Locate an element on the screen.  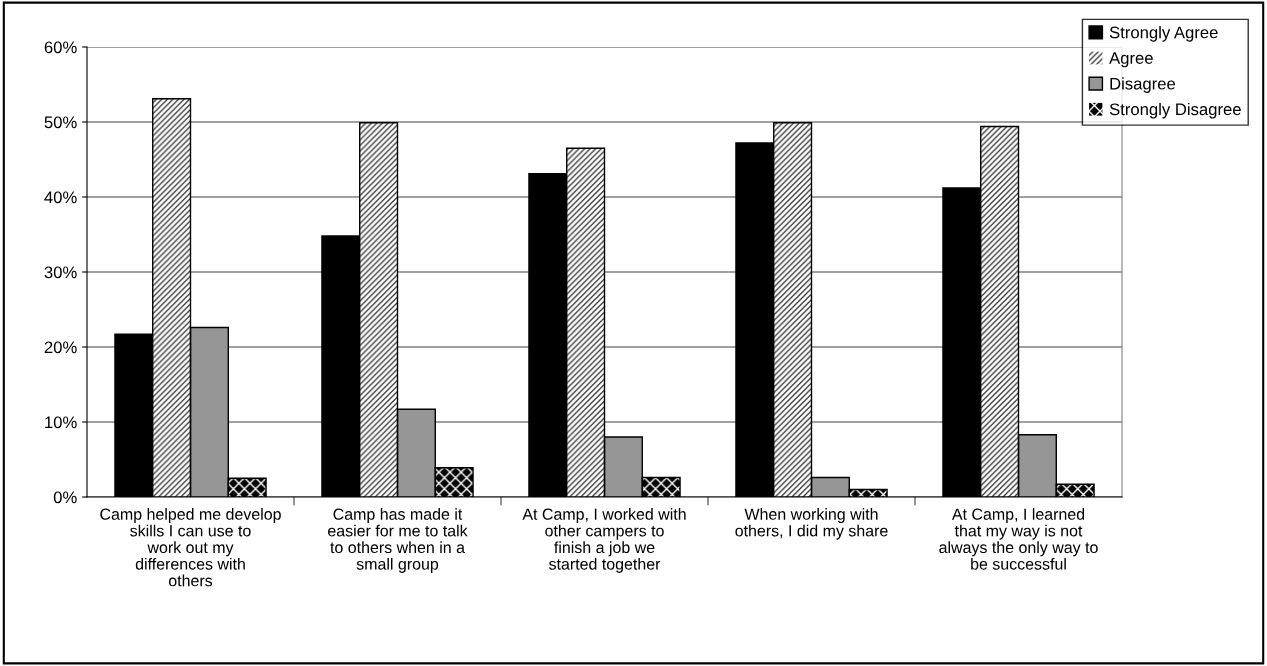
legend-label: Strongly Agree is located at coordinates (1163, 34).